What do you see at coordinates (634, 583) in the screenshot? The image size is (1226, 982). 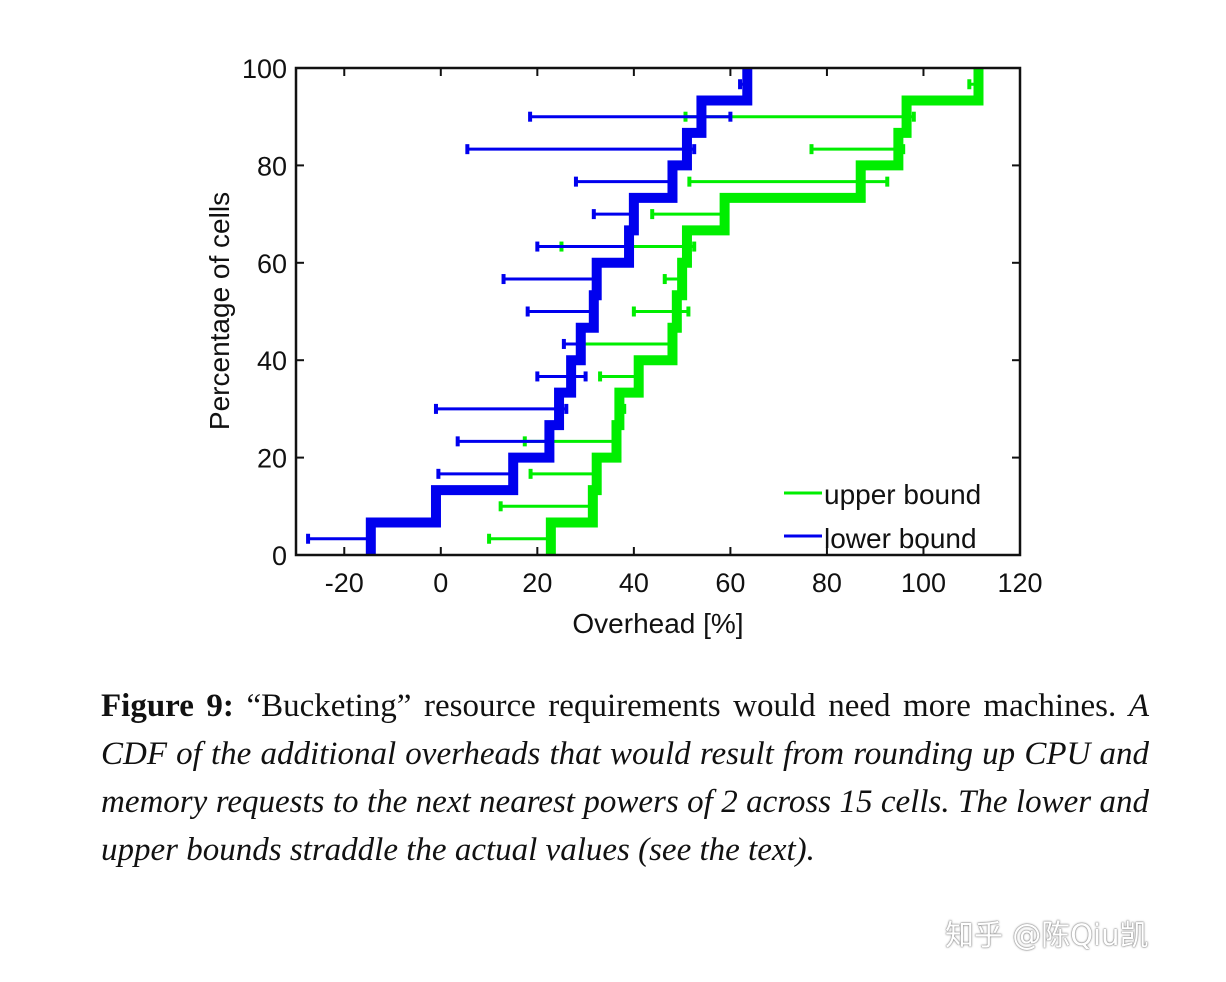 I see `x-tick-label: 40` at bounding box center [634, 583].